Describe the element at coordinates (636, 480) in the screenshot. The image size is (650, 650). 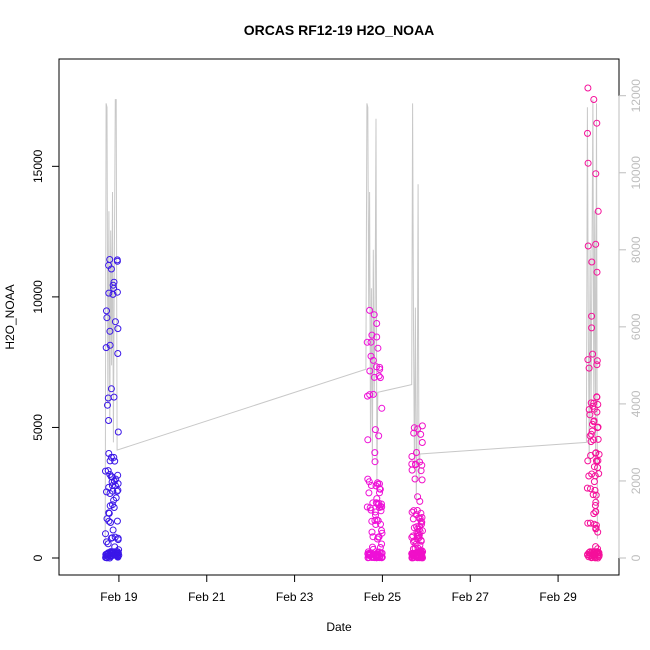
I see `y2-tick-label: 2000` at that location.